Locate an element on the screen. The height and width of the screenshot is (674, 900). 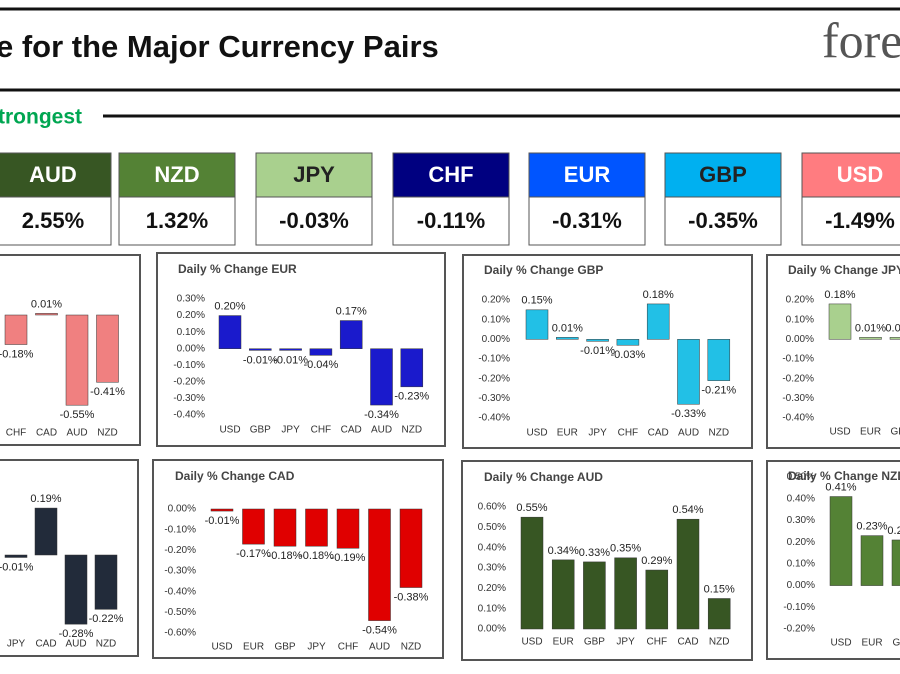
value-label: 0.23% is located at coordinates (871, 527).